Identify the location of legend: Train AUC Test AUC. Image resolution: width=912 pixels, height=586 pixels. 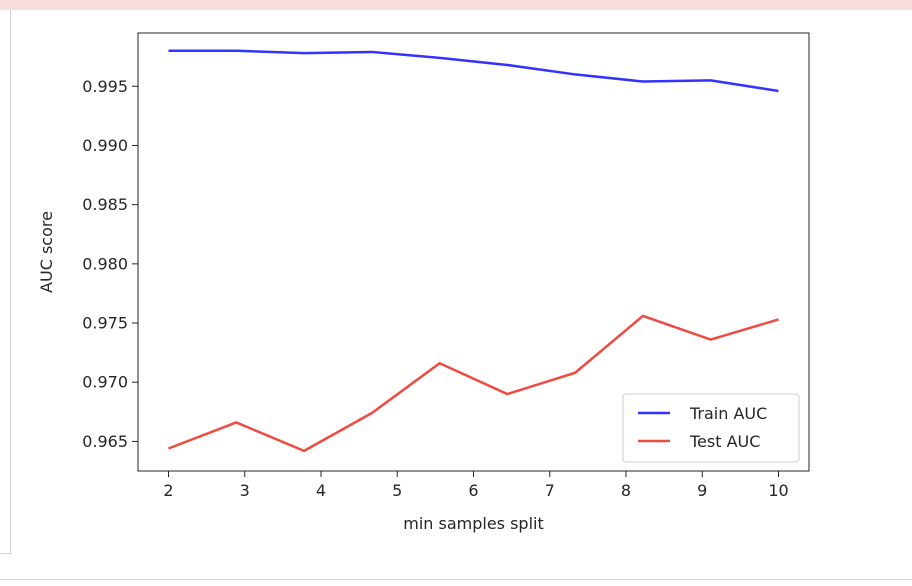
(711, 428).